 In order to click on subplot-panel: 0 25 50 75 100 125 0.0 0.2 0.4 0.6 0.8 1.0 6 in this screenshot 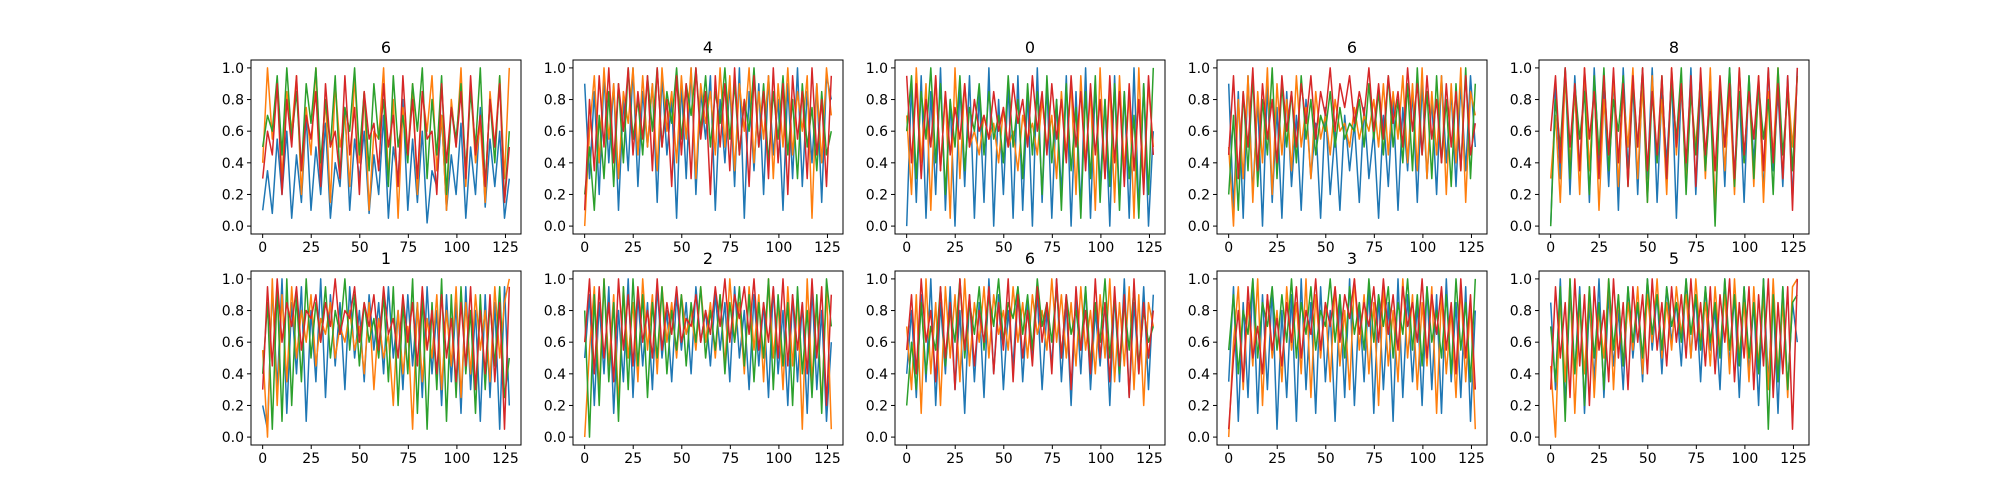, I will do `click(1016, 358)`.